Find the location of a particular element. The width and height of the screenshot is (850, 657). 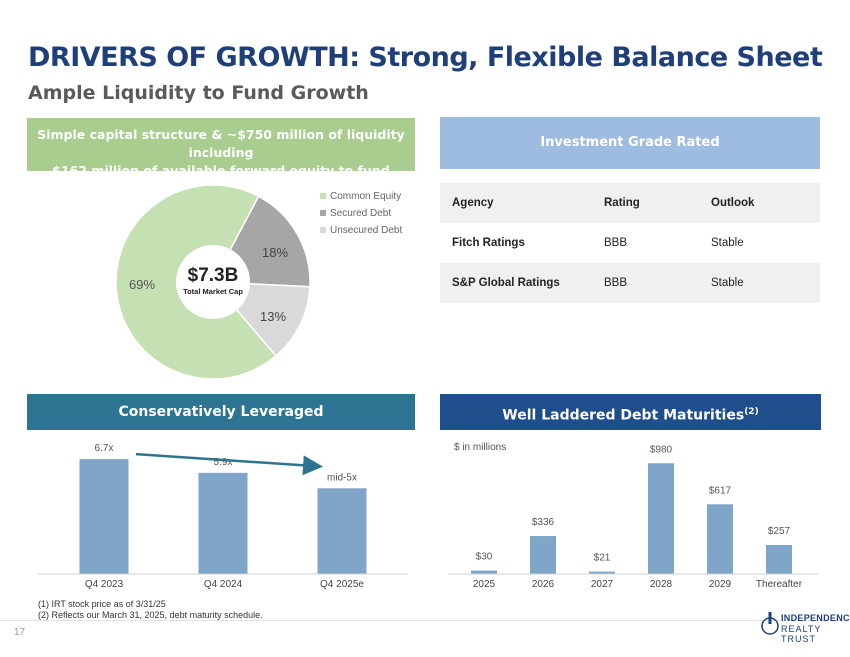

pie-center-label: Total Market Cap is located at coordinates (213, 291).